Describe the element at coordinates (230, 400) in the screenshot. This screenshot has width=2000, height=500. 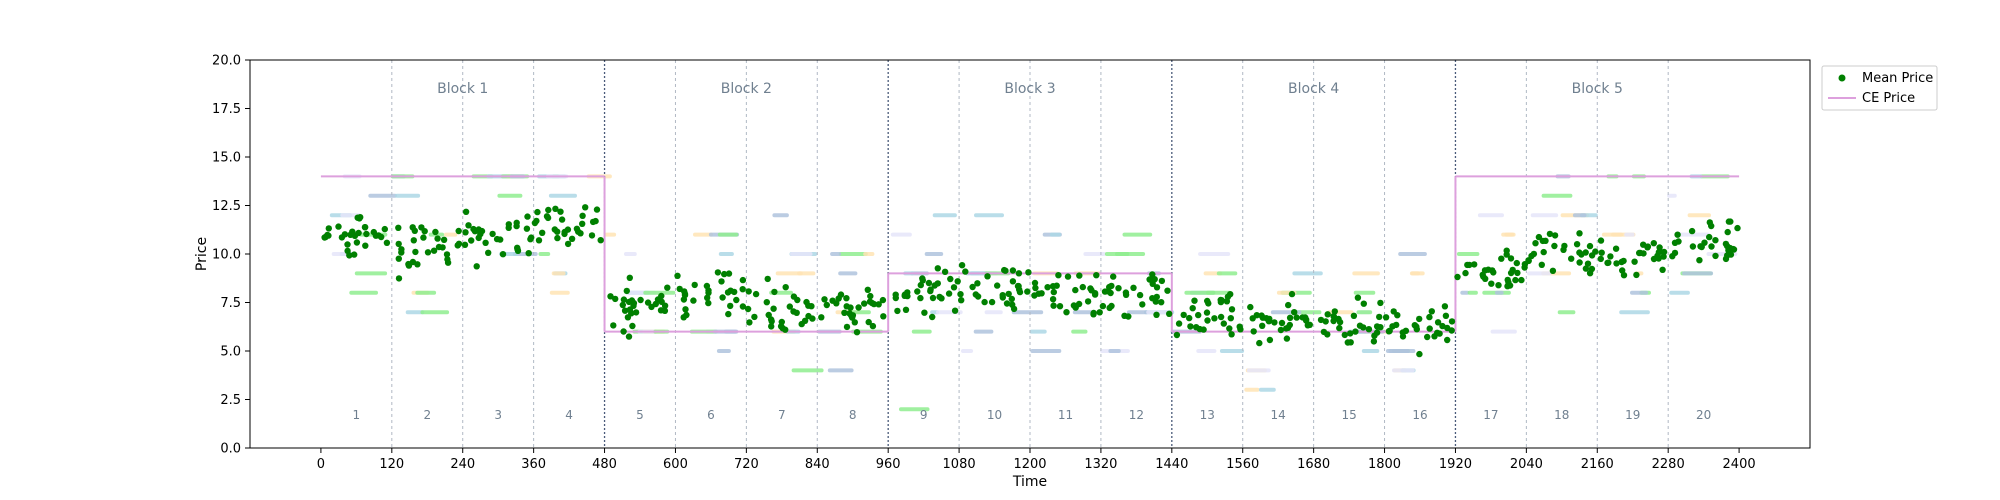
I see `y-tick-label: 2.5` at that location.